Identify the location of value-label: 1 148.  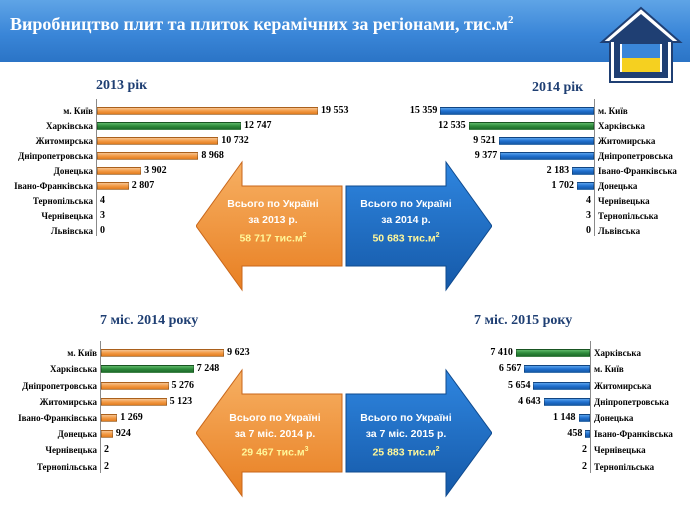
(564, 417).